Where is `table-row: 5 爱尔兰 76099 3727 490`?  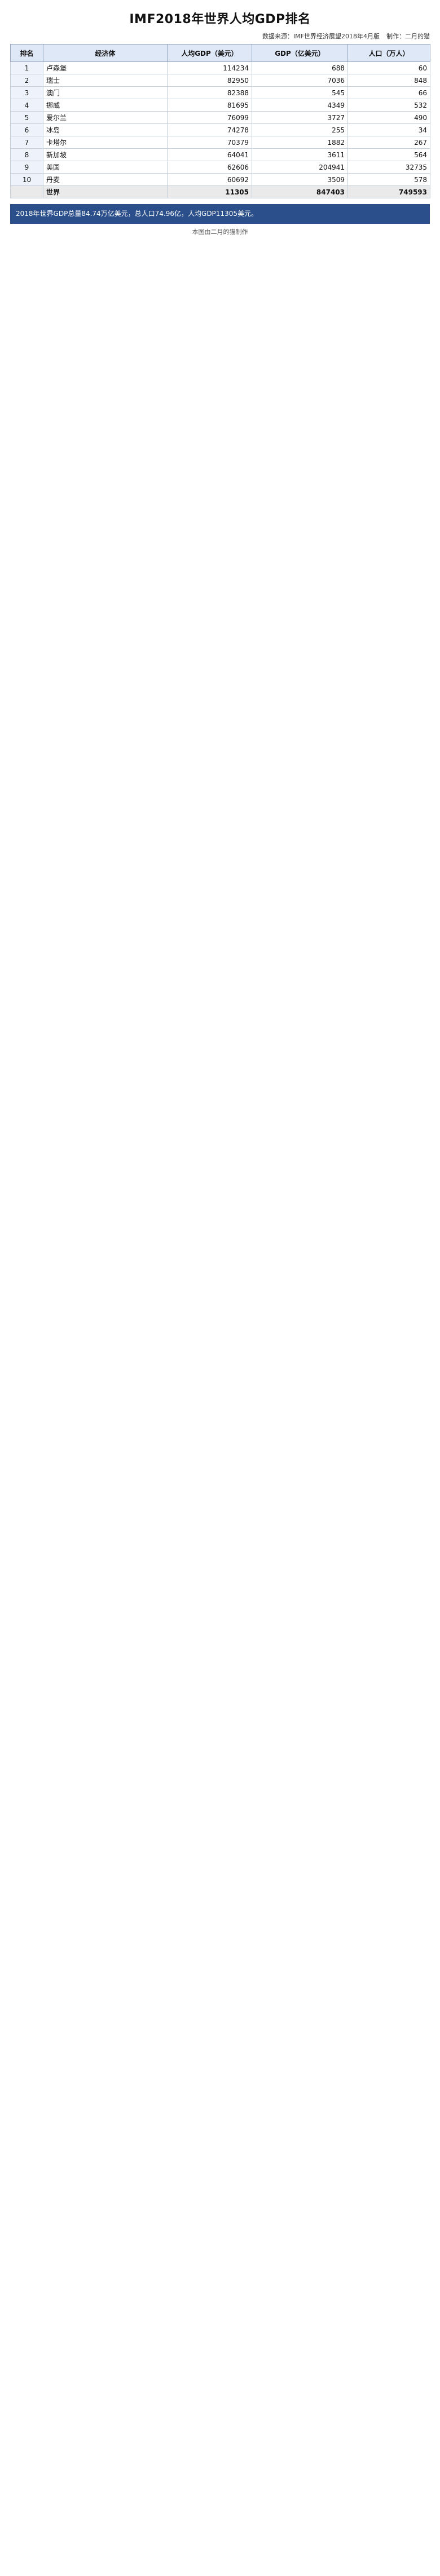 table-row: 5 爱尔兰 76099 3727 490 is located at coordinates (220, 117).